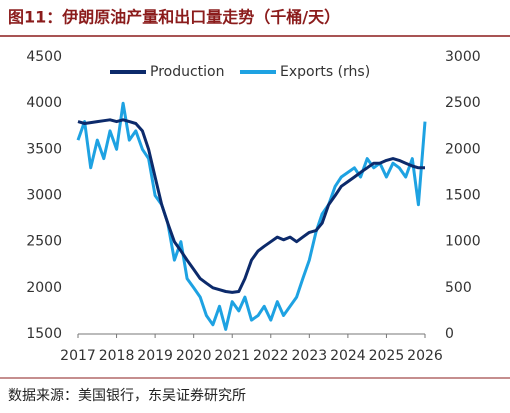  What do you see at coordinates (463, 103) in the screenshot?
I see `y2-tick-label: 2500` at bounding box center [463, 103].